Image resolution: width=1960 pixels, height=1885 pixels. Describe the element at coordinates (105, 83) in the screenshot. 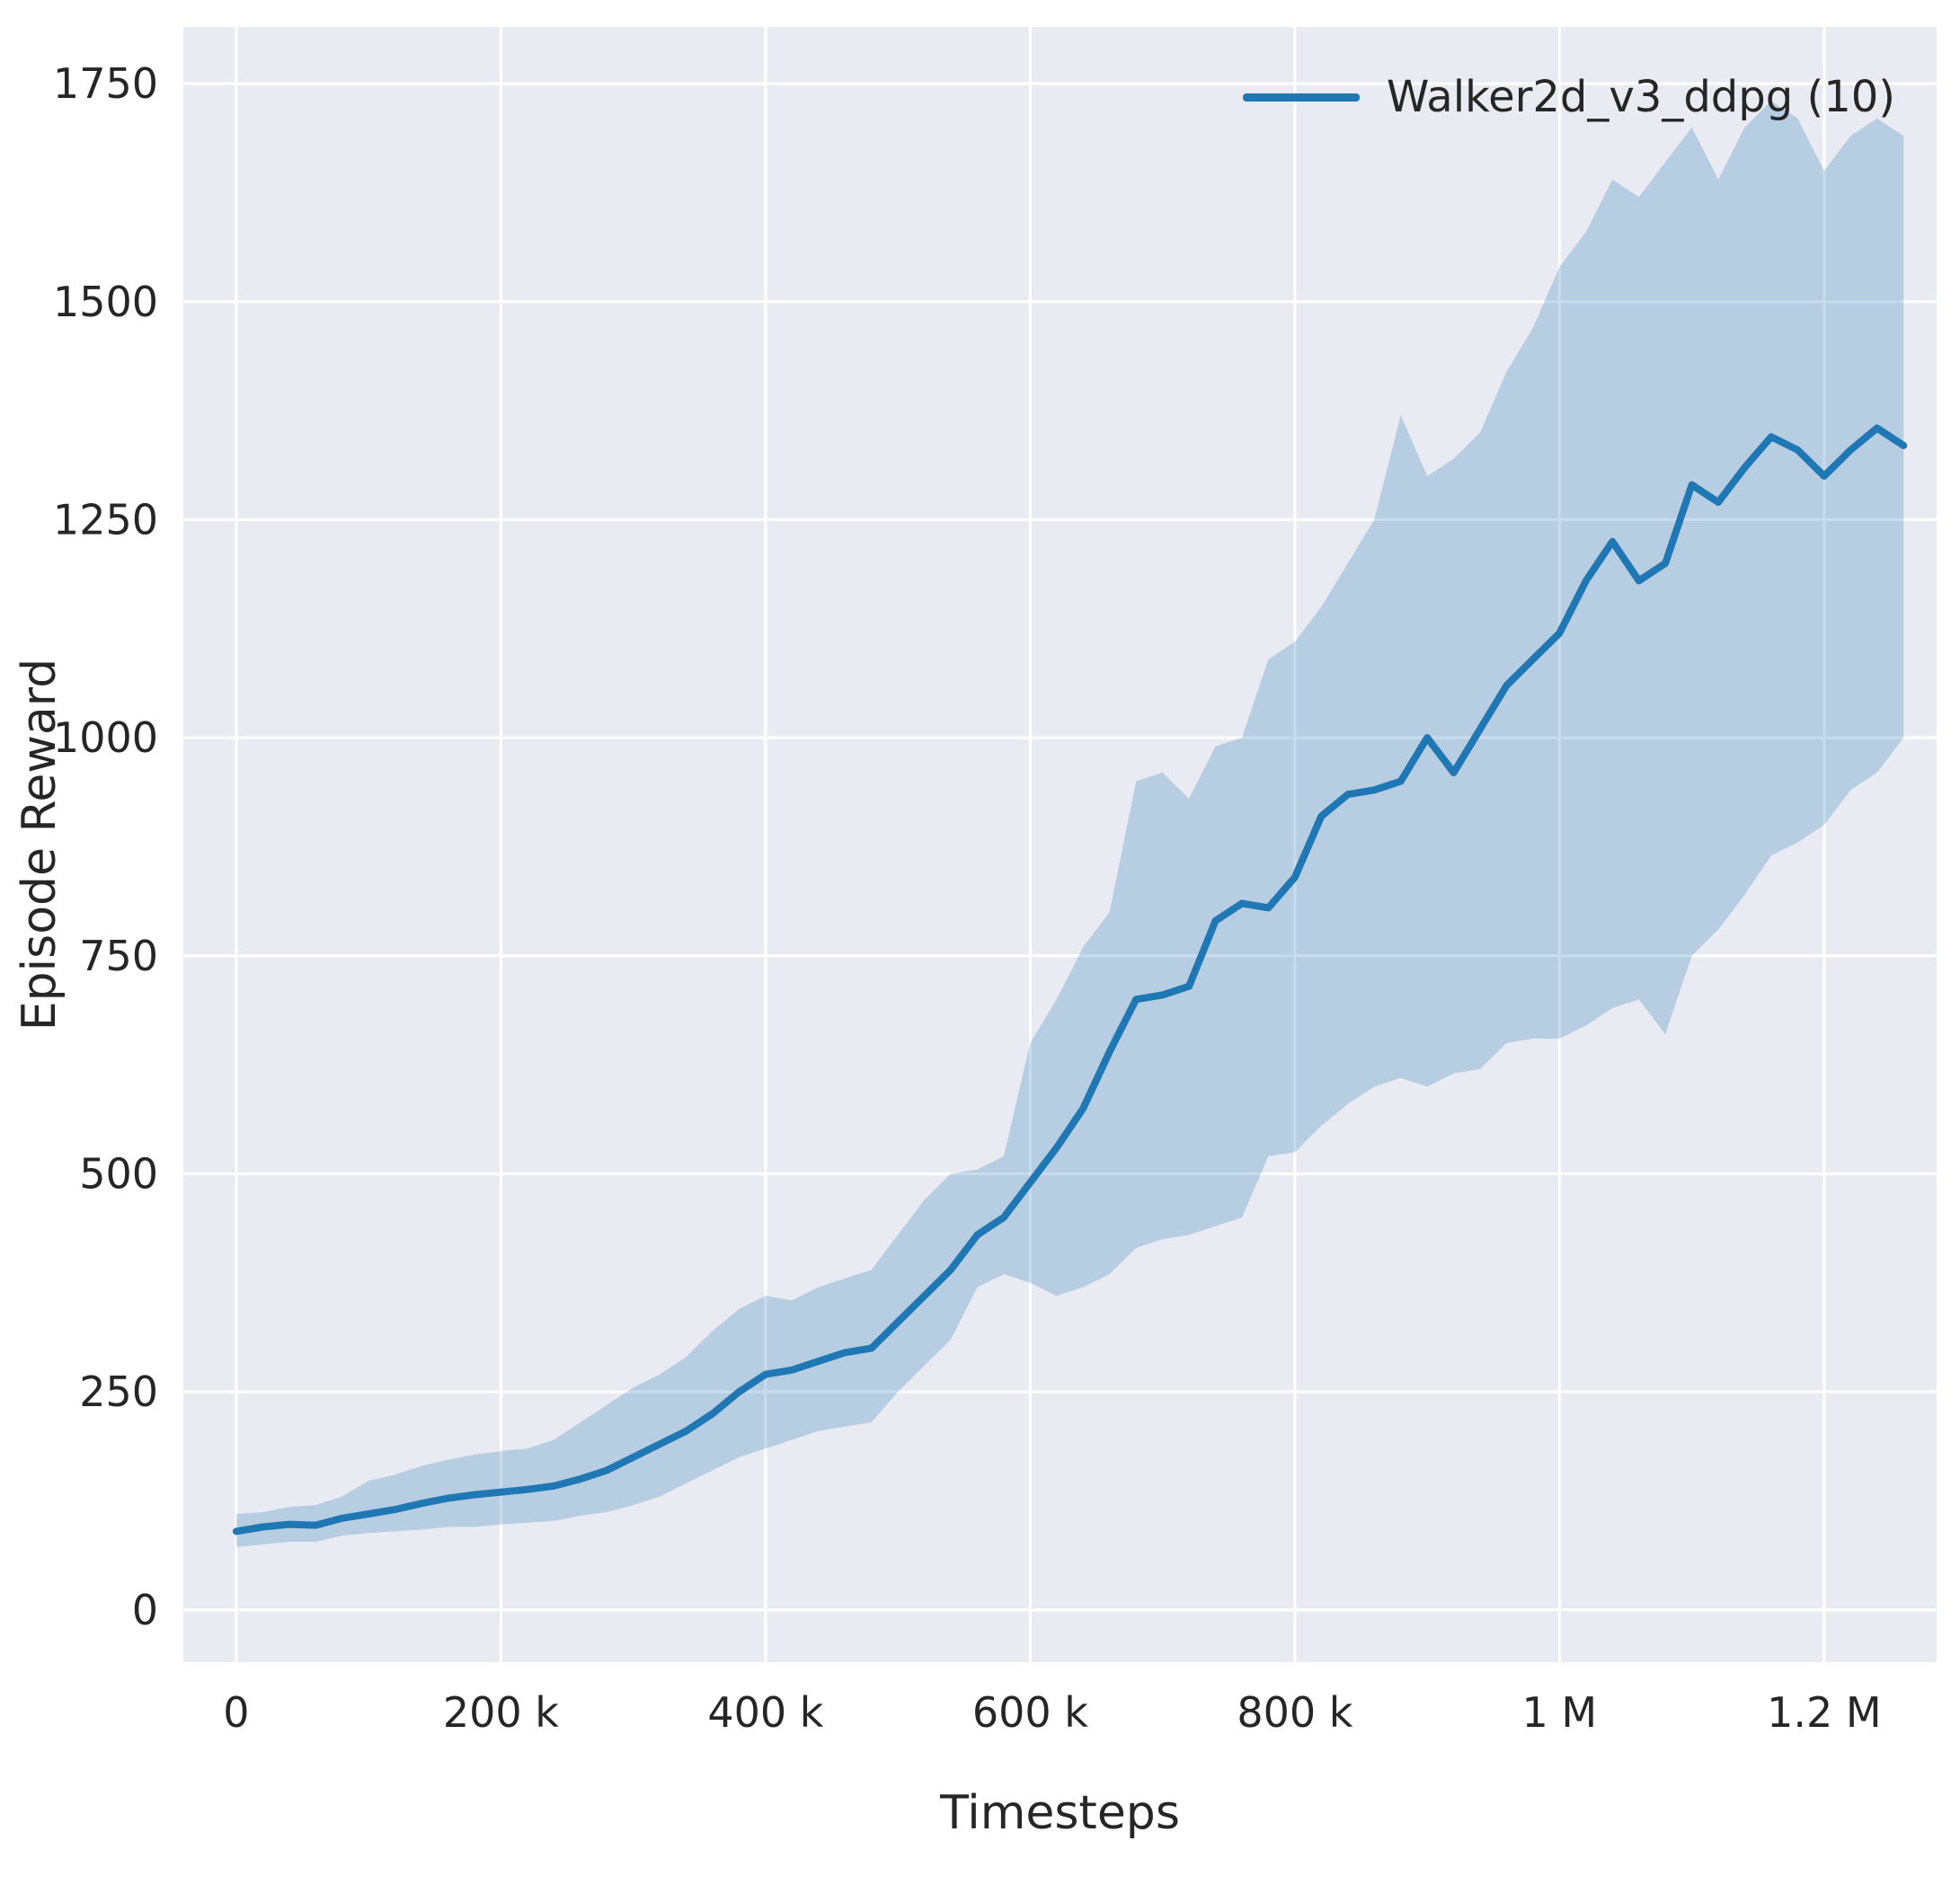

I see `tick-label: 1750` at that location.